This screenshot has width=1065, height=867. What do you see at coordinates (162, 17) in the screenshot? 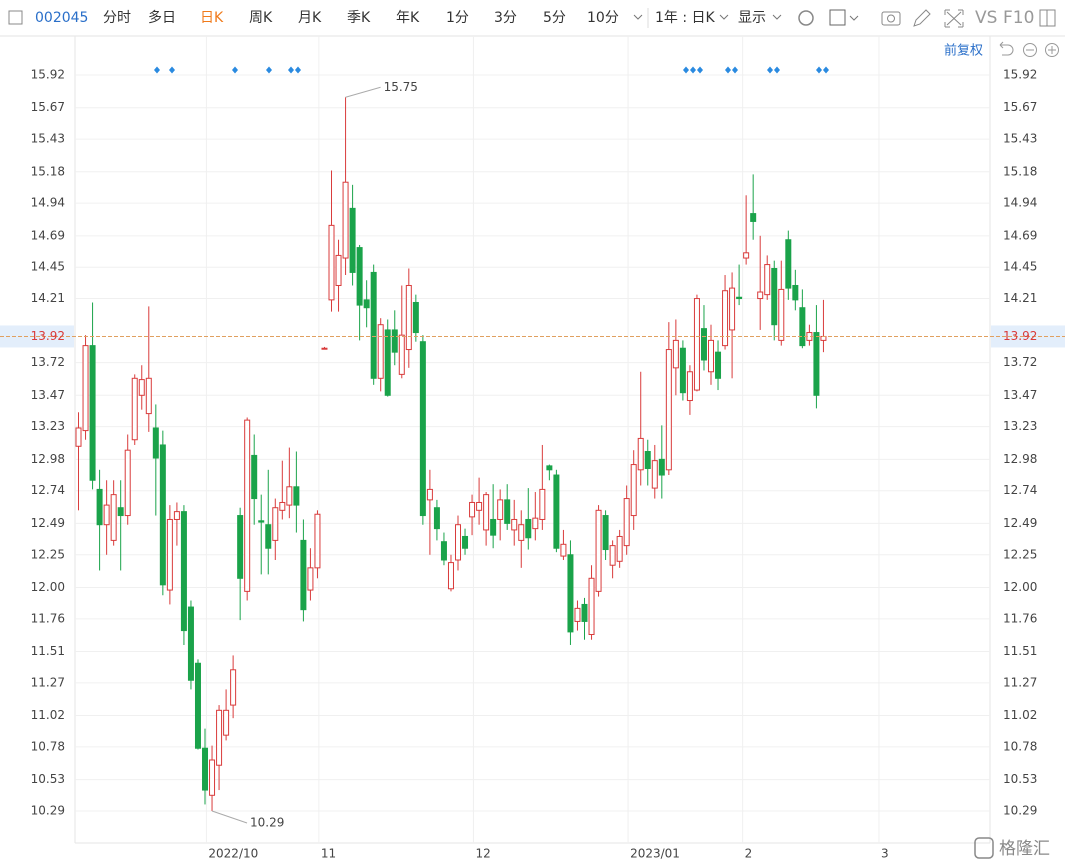
I see `tab: 多日` at bounding box center [162, 17].